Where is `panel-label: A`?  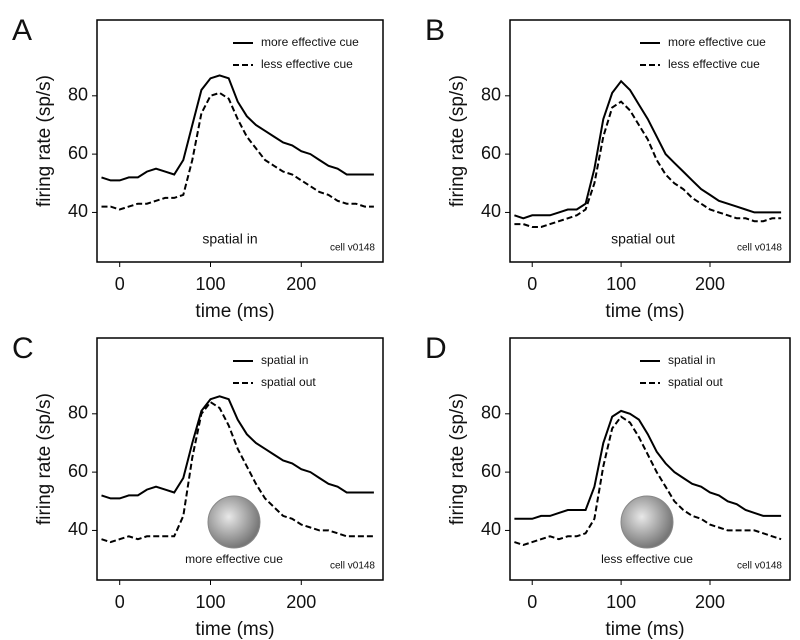 panel-label: A is located at coordinates (22, 30).